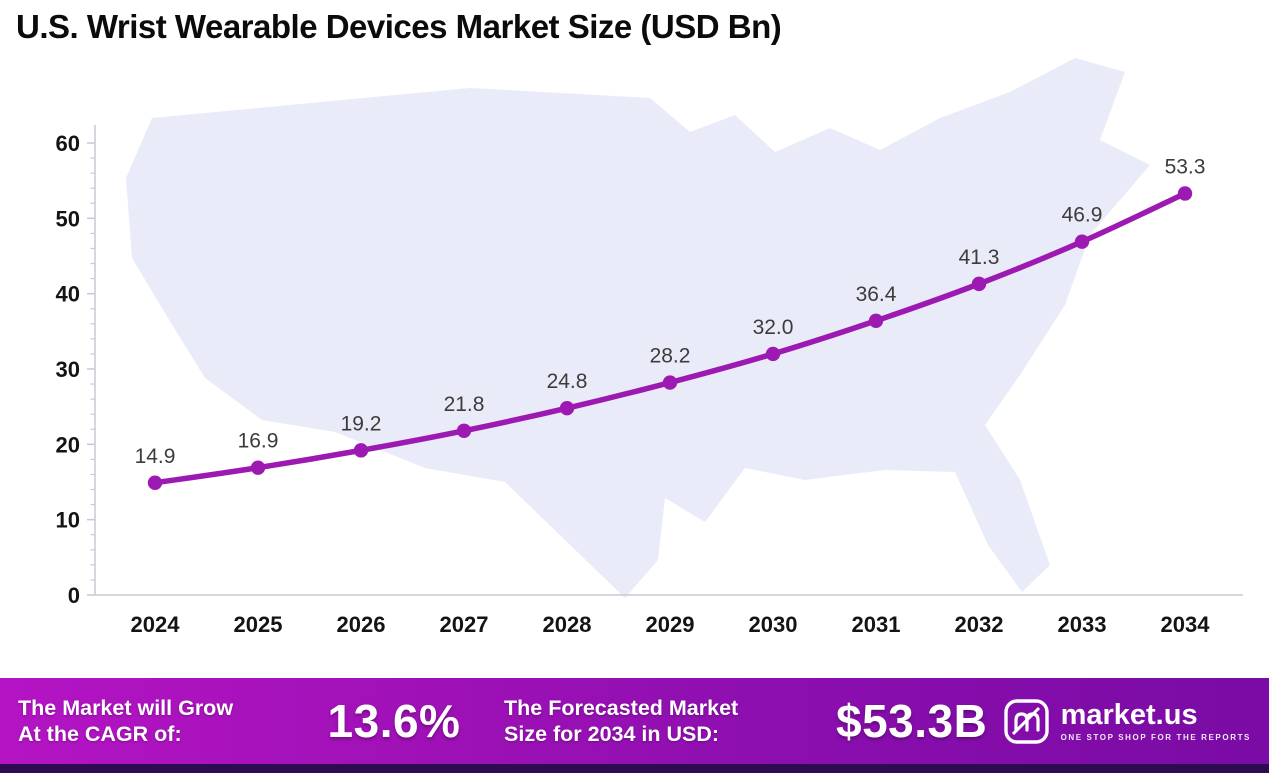  I want to click on x-tick-label: 2027, so click(464, 624).